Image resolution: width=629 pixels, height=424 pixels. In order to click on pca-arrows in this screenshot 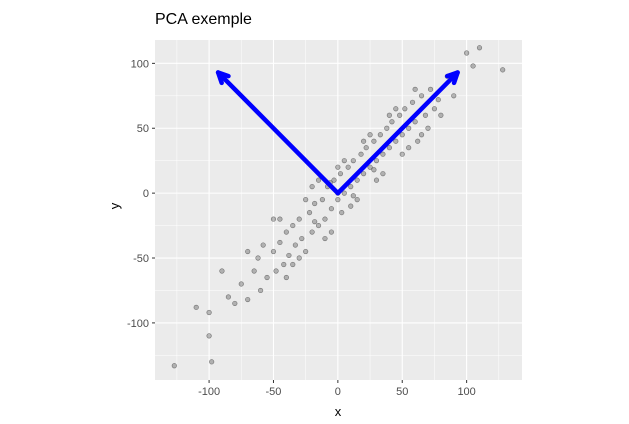, I will do `click(337, 133)`.